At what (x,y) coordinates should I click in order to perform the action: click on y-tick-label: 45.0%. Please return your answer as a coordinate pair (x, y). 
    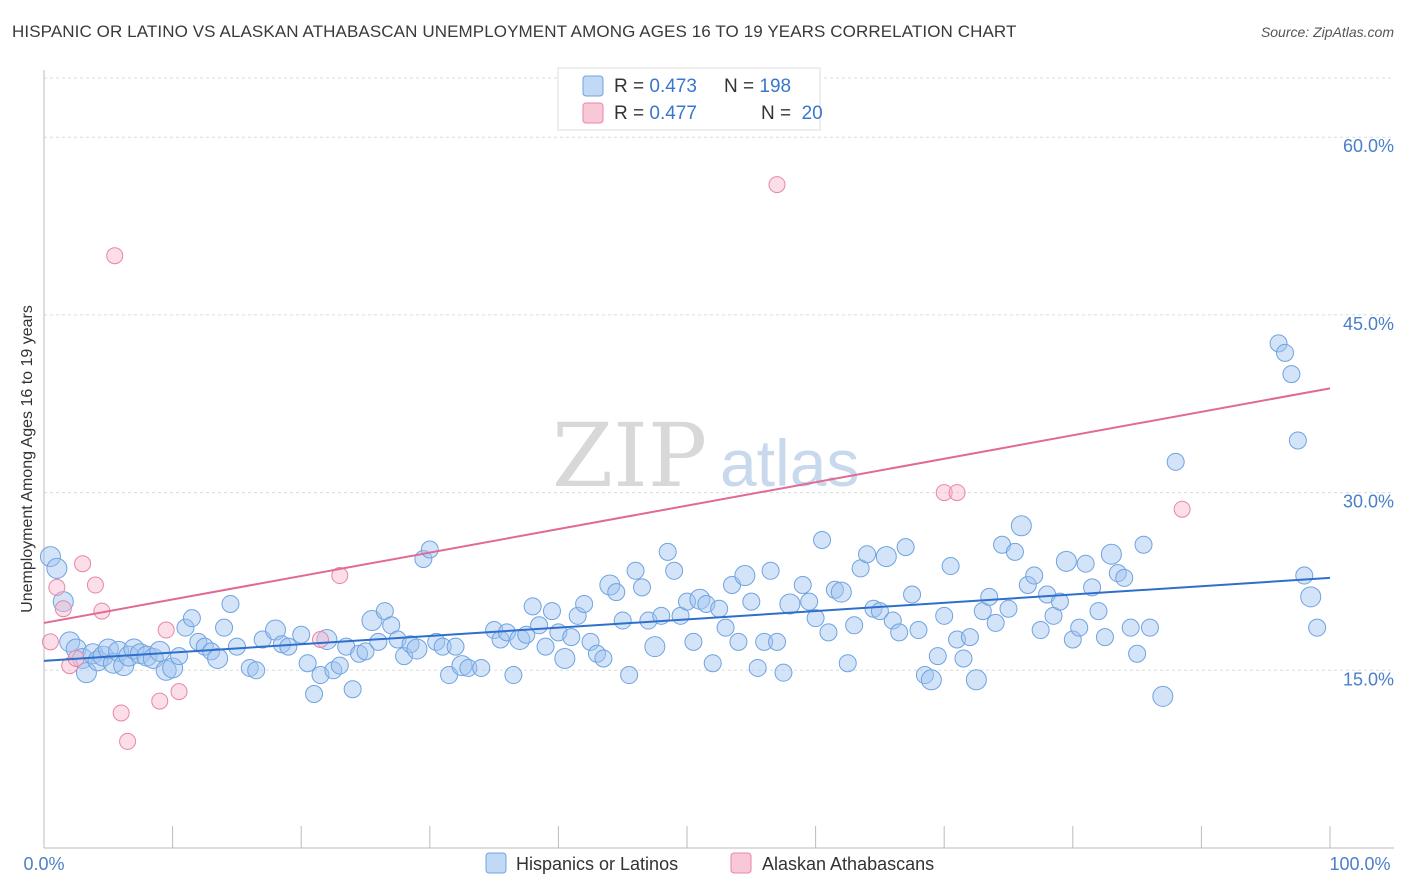
    Looking at the image, I should click on (1368, 324).